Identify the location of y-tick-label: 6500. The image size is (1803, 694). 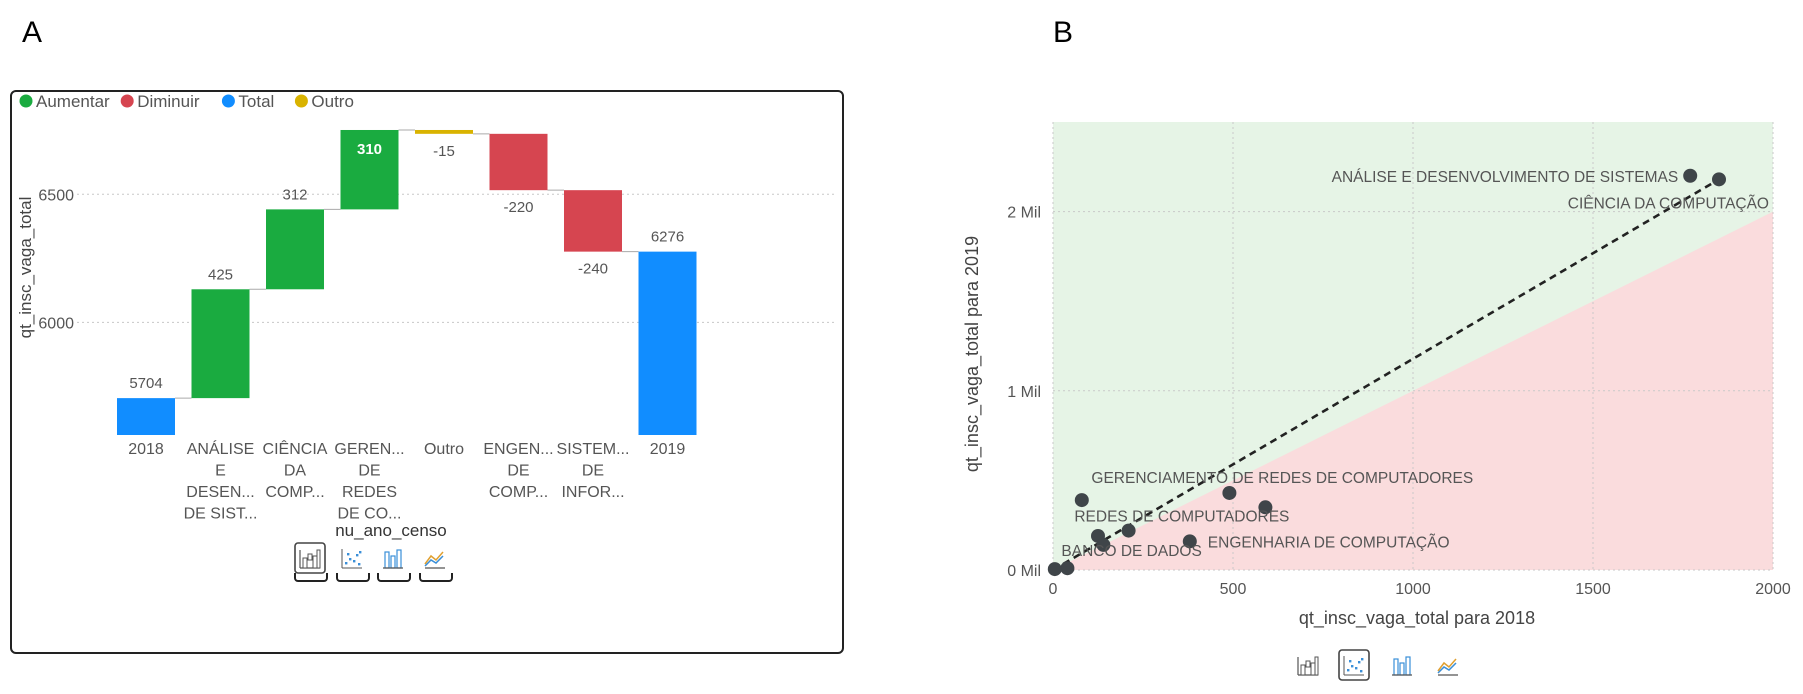
(56, 195).